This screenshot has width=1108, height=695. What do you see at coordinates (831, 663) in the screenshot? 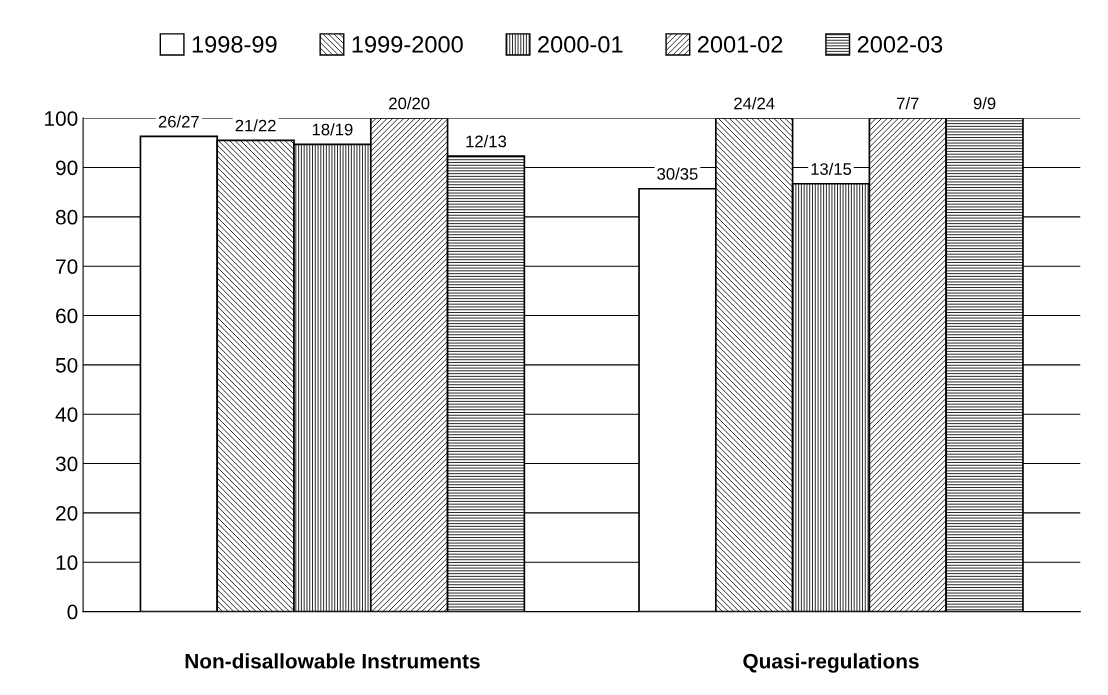
I see `x-tick-label: Quasi-regulations` at bounding box center [831, 663].